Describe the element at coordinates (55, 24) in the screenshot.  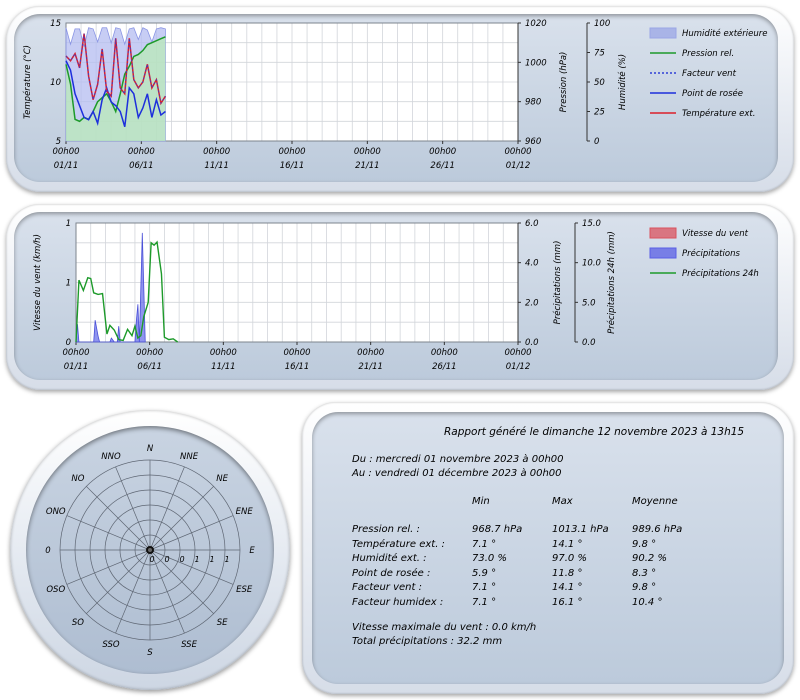
I see `y-left-tick: 15` at that location.